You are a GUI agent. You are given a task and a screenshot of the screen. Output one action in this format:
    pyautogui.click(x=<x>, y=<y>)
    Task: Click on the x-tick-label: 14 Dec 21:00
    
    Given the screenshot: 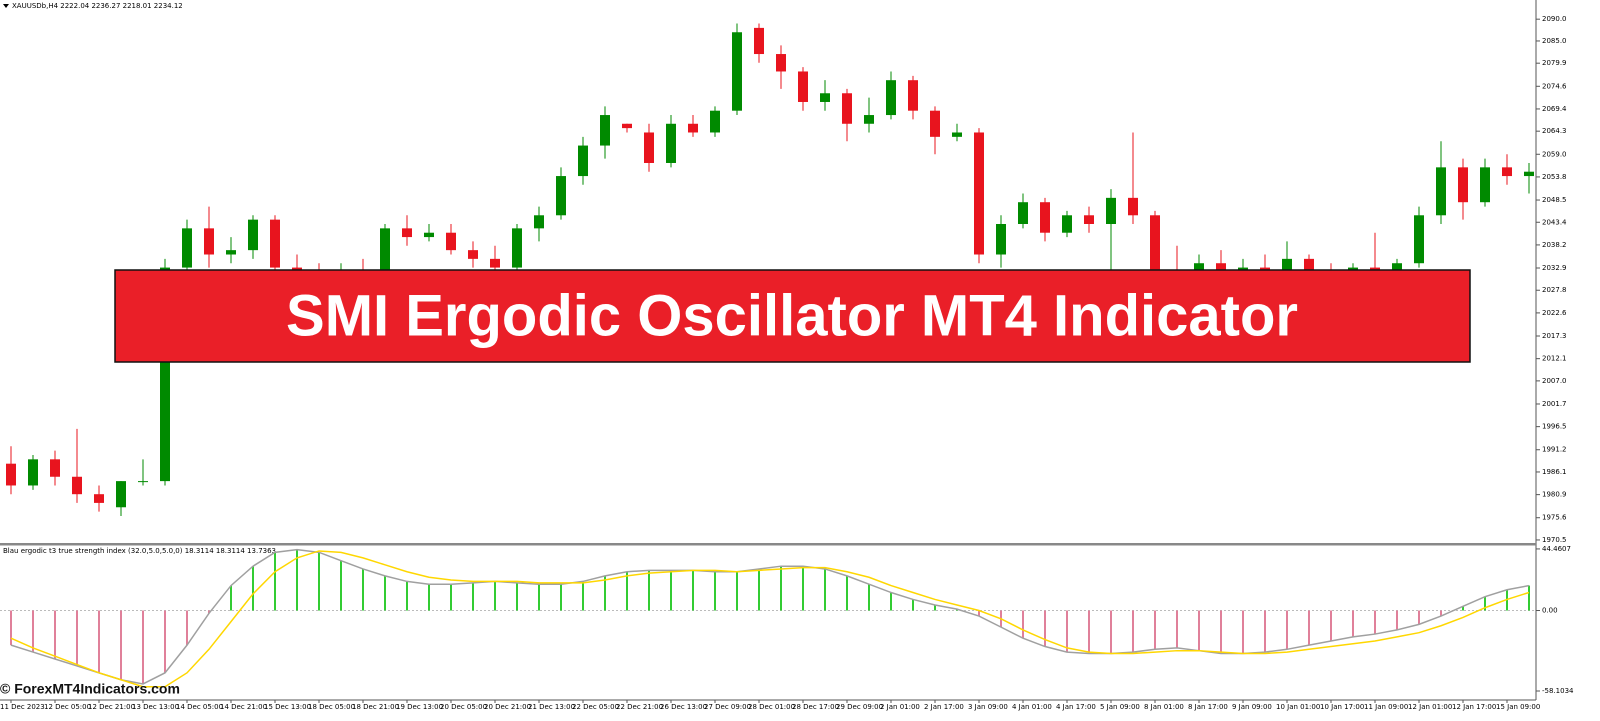 What is the action you would take?
    pyautogui.click(x=243, y=707)
    